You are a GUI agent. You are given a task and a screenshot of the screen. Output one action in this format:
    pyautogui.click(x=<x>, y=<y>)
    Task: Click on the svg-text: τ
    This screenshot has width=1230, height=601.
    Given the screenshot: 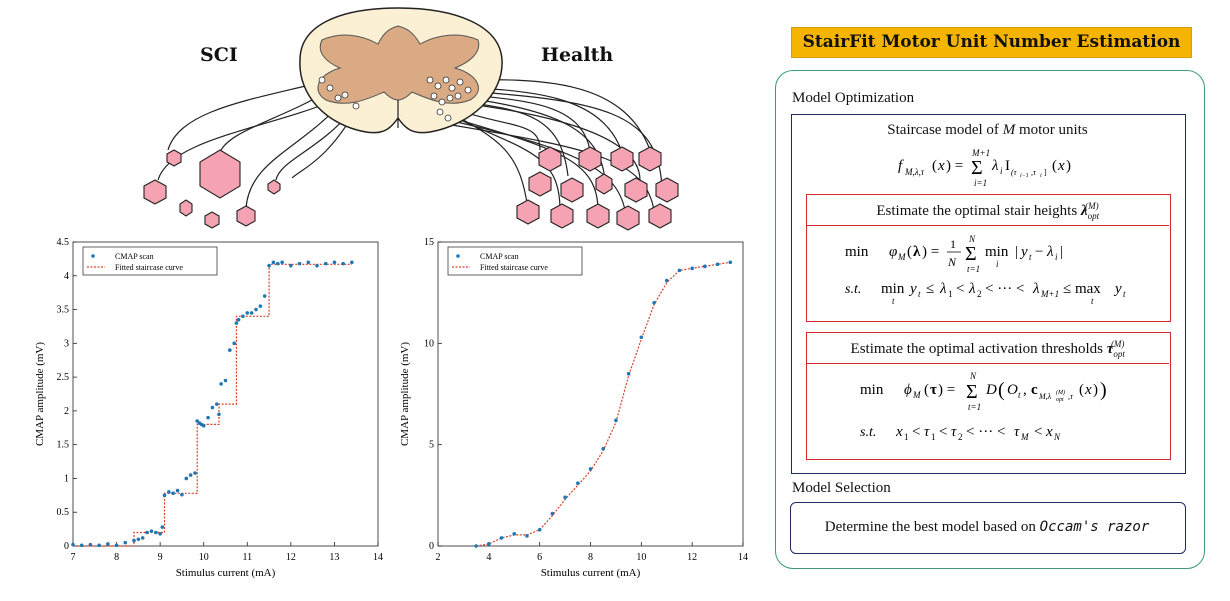 What is the action you would take?
    pyautogui.click(x=927, y=432)
    